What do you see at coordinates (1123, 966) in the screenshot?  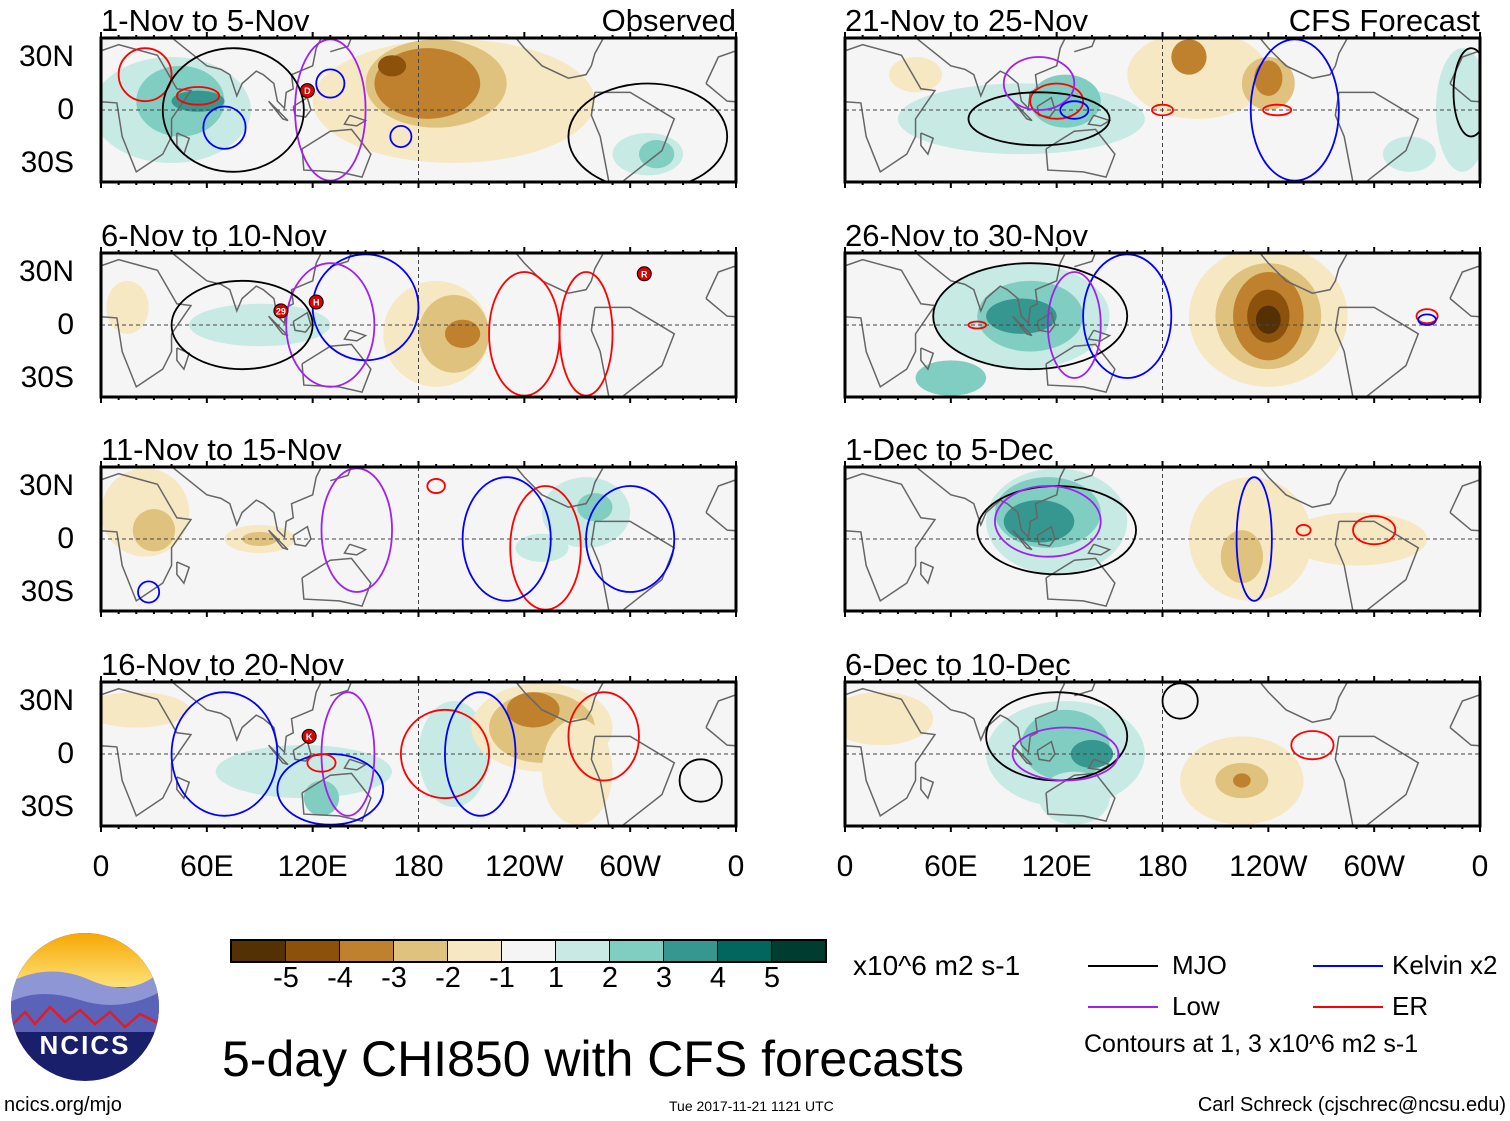 I see `legend-mjo-line` at bounding box center [1123, 966].